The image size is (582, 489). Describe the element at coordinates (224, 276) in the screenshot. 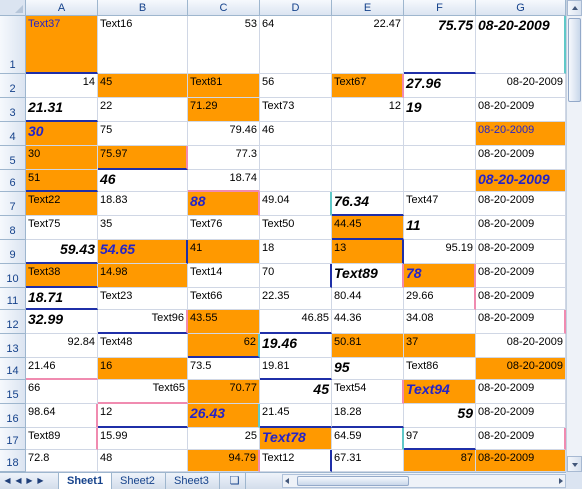

I see `cell-c10: Text14` at that location.